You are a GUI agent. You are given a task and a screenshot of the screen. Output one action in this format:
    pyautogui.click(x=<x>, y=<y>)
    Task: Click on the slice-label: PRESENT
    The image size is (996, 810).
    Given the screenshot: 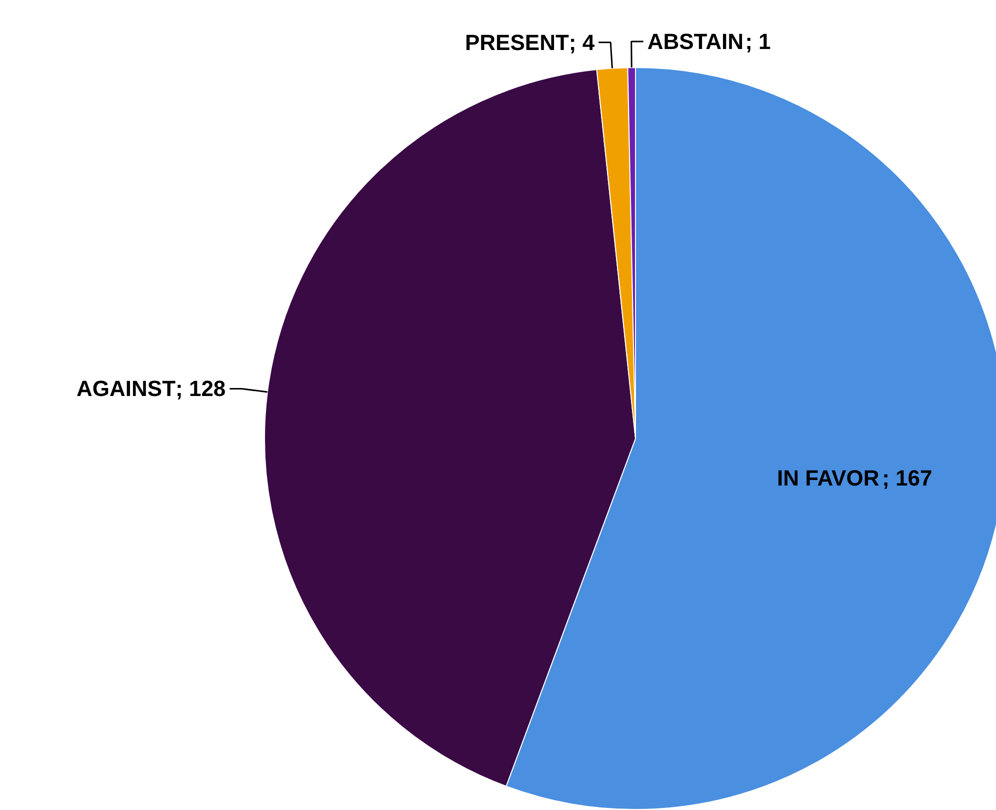 What is the action you would take?
    pyautogui.click(x=517, y=42)
    